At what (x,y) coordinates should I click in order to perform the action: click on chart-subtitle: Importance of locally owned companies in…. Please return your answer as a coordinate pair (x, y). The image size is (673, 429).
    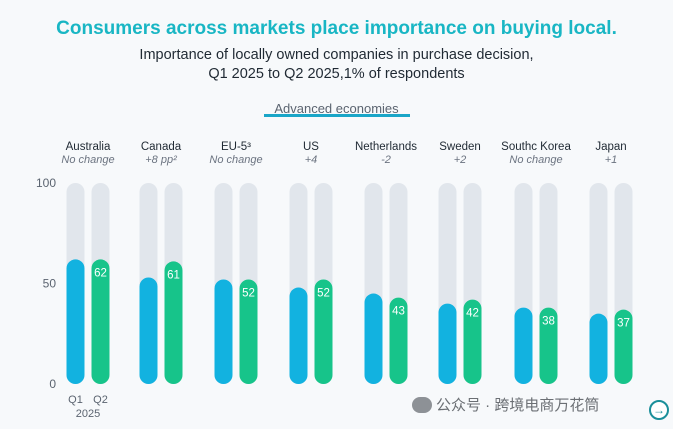
    Looking at the image, I should click on (336, 65).